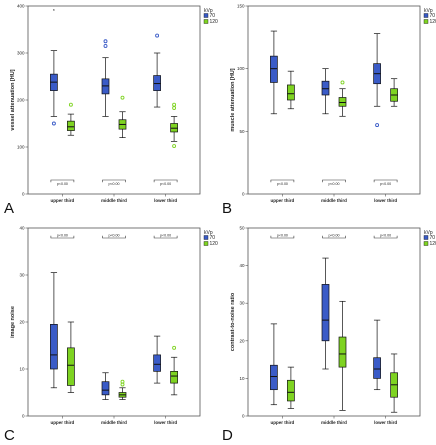 The height and width of the screenshot is (445, 436). What do you see at coordinates (13, 322) in the screenshot?
I see `y-axis-title: image noise` at bounding box center [13, 322].